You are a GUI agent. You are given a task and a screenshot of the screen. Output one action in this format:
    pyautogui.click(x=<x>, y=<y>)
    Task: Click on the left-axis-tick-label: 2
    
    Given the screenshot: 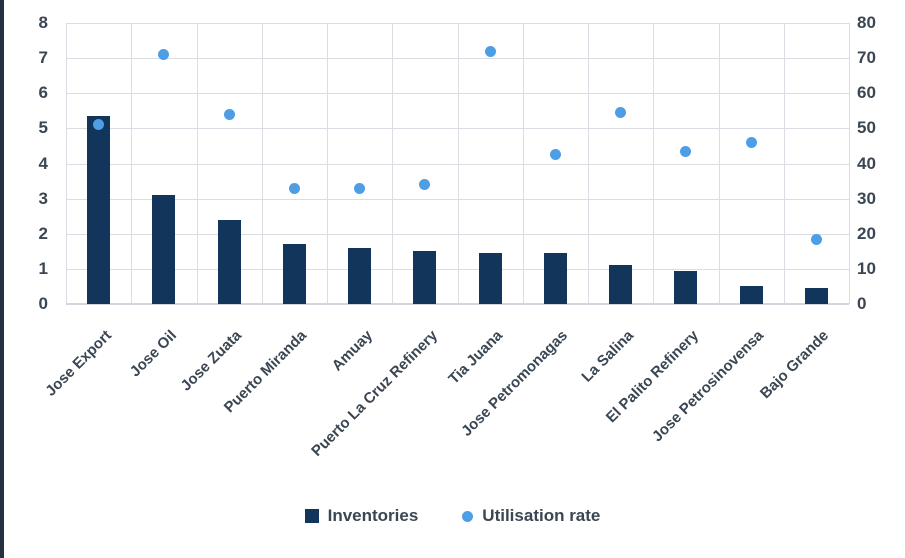 What is the action you would take?
    pyautogui.click(x=43, y=233)
    